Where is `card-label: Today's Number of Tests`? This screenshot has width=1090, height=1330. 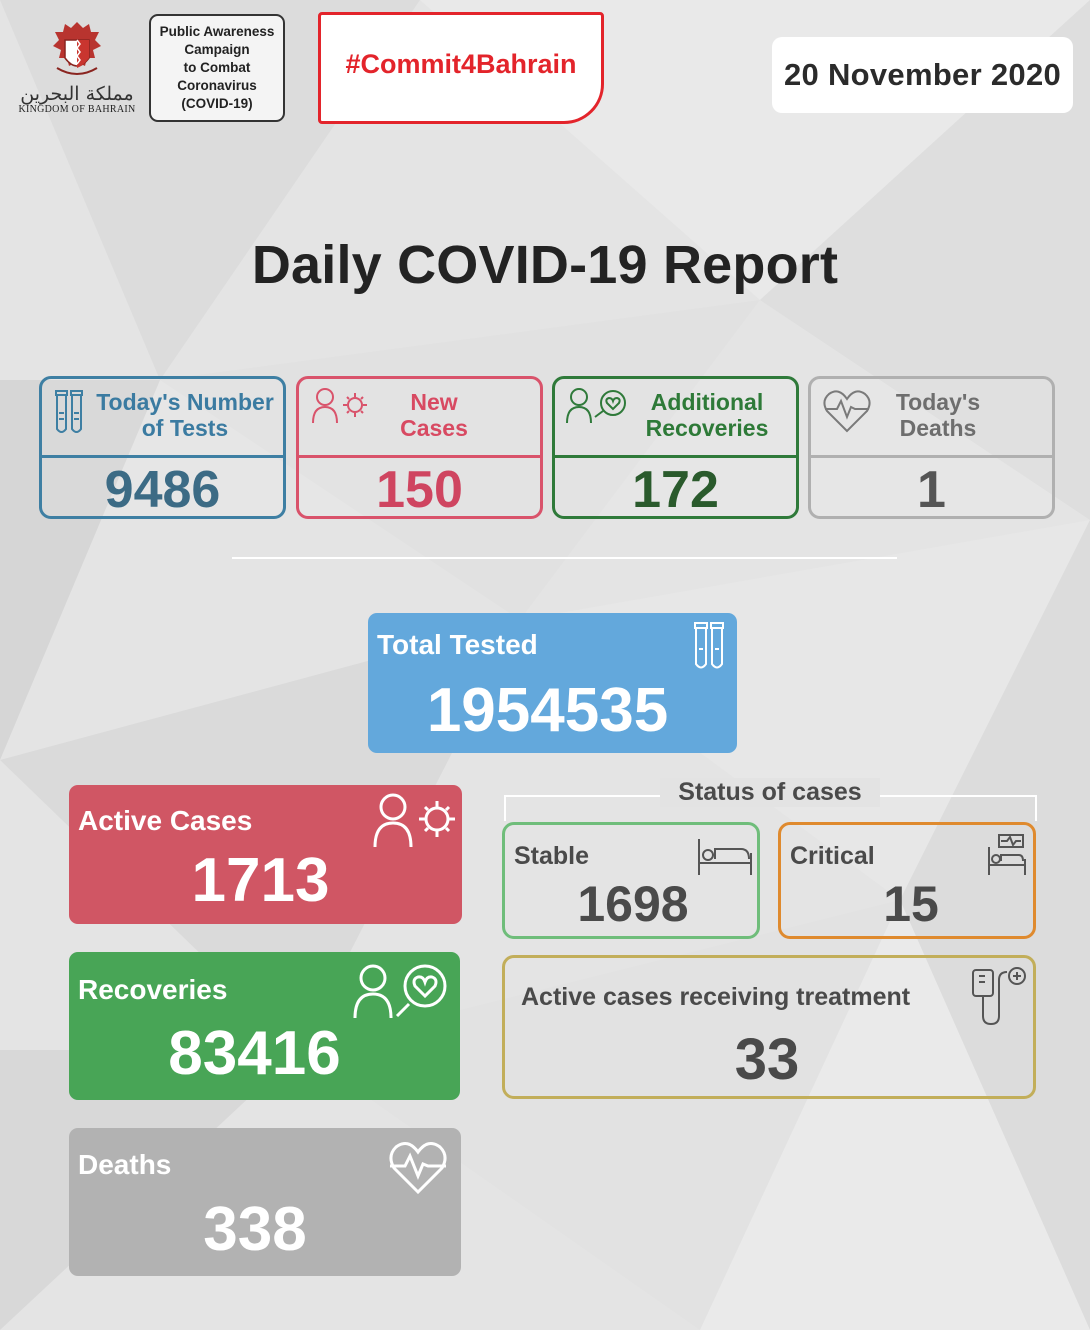
card-label: Today's Number of Tests is located at coordinates (185, 415).